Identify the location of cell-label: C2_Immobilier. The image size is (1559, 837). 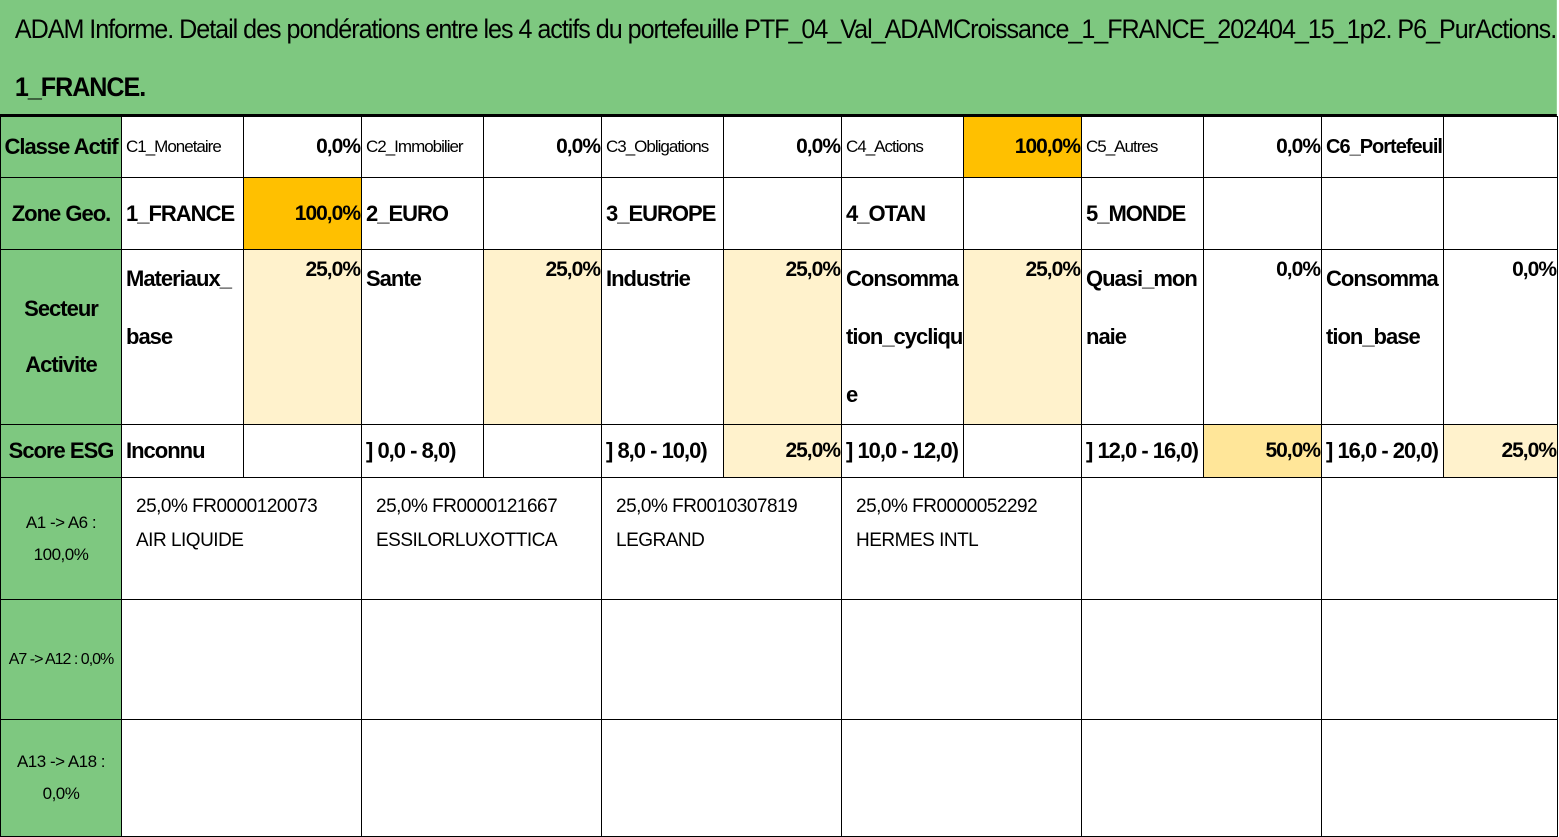
(422, 147).